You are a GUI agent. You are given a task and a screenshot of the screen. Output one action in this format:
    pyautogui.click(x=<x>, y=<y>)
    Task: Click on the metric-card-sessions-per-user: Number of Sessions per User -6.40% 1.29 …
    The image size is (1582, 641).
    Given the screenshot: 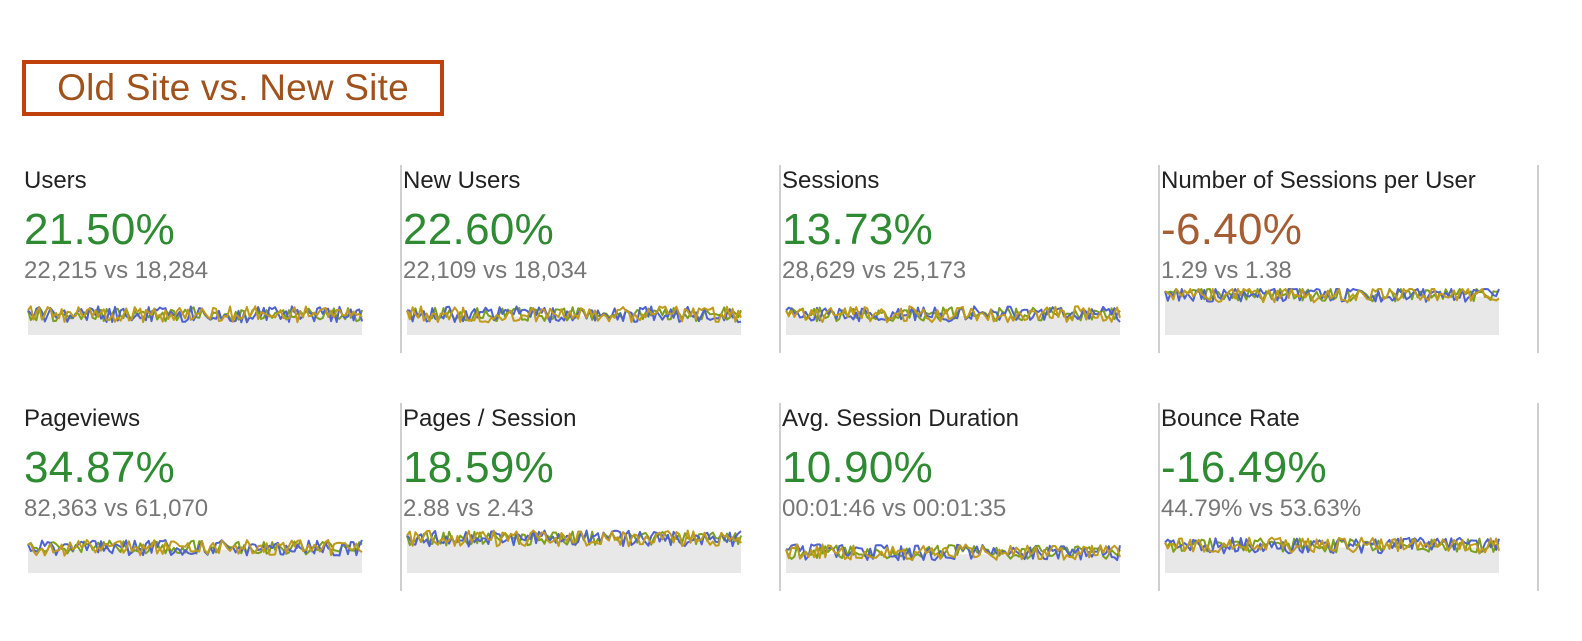 What is the action you would take?
    pyautogui.click(x=1350, y=259)
    